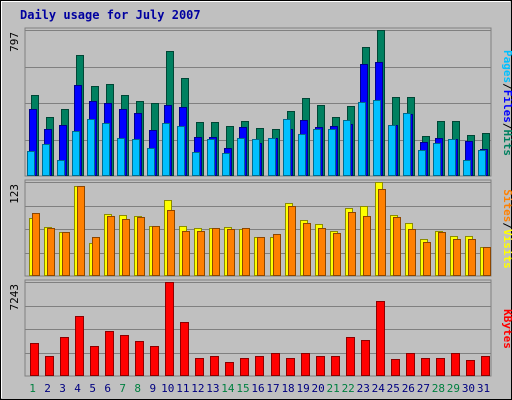 This screenshot has width=512, height=400. What do you see at coordinates (506, 106) in the screenshot?
I see `legend-entry: Files` at bounding box center [506, 106].